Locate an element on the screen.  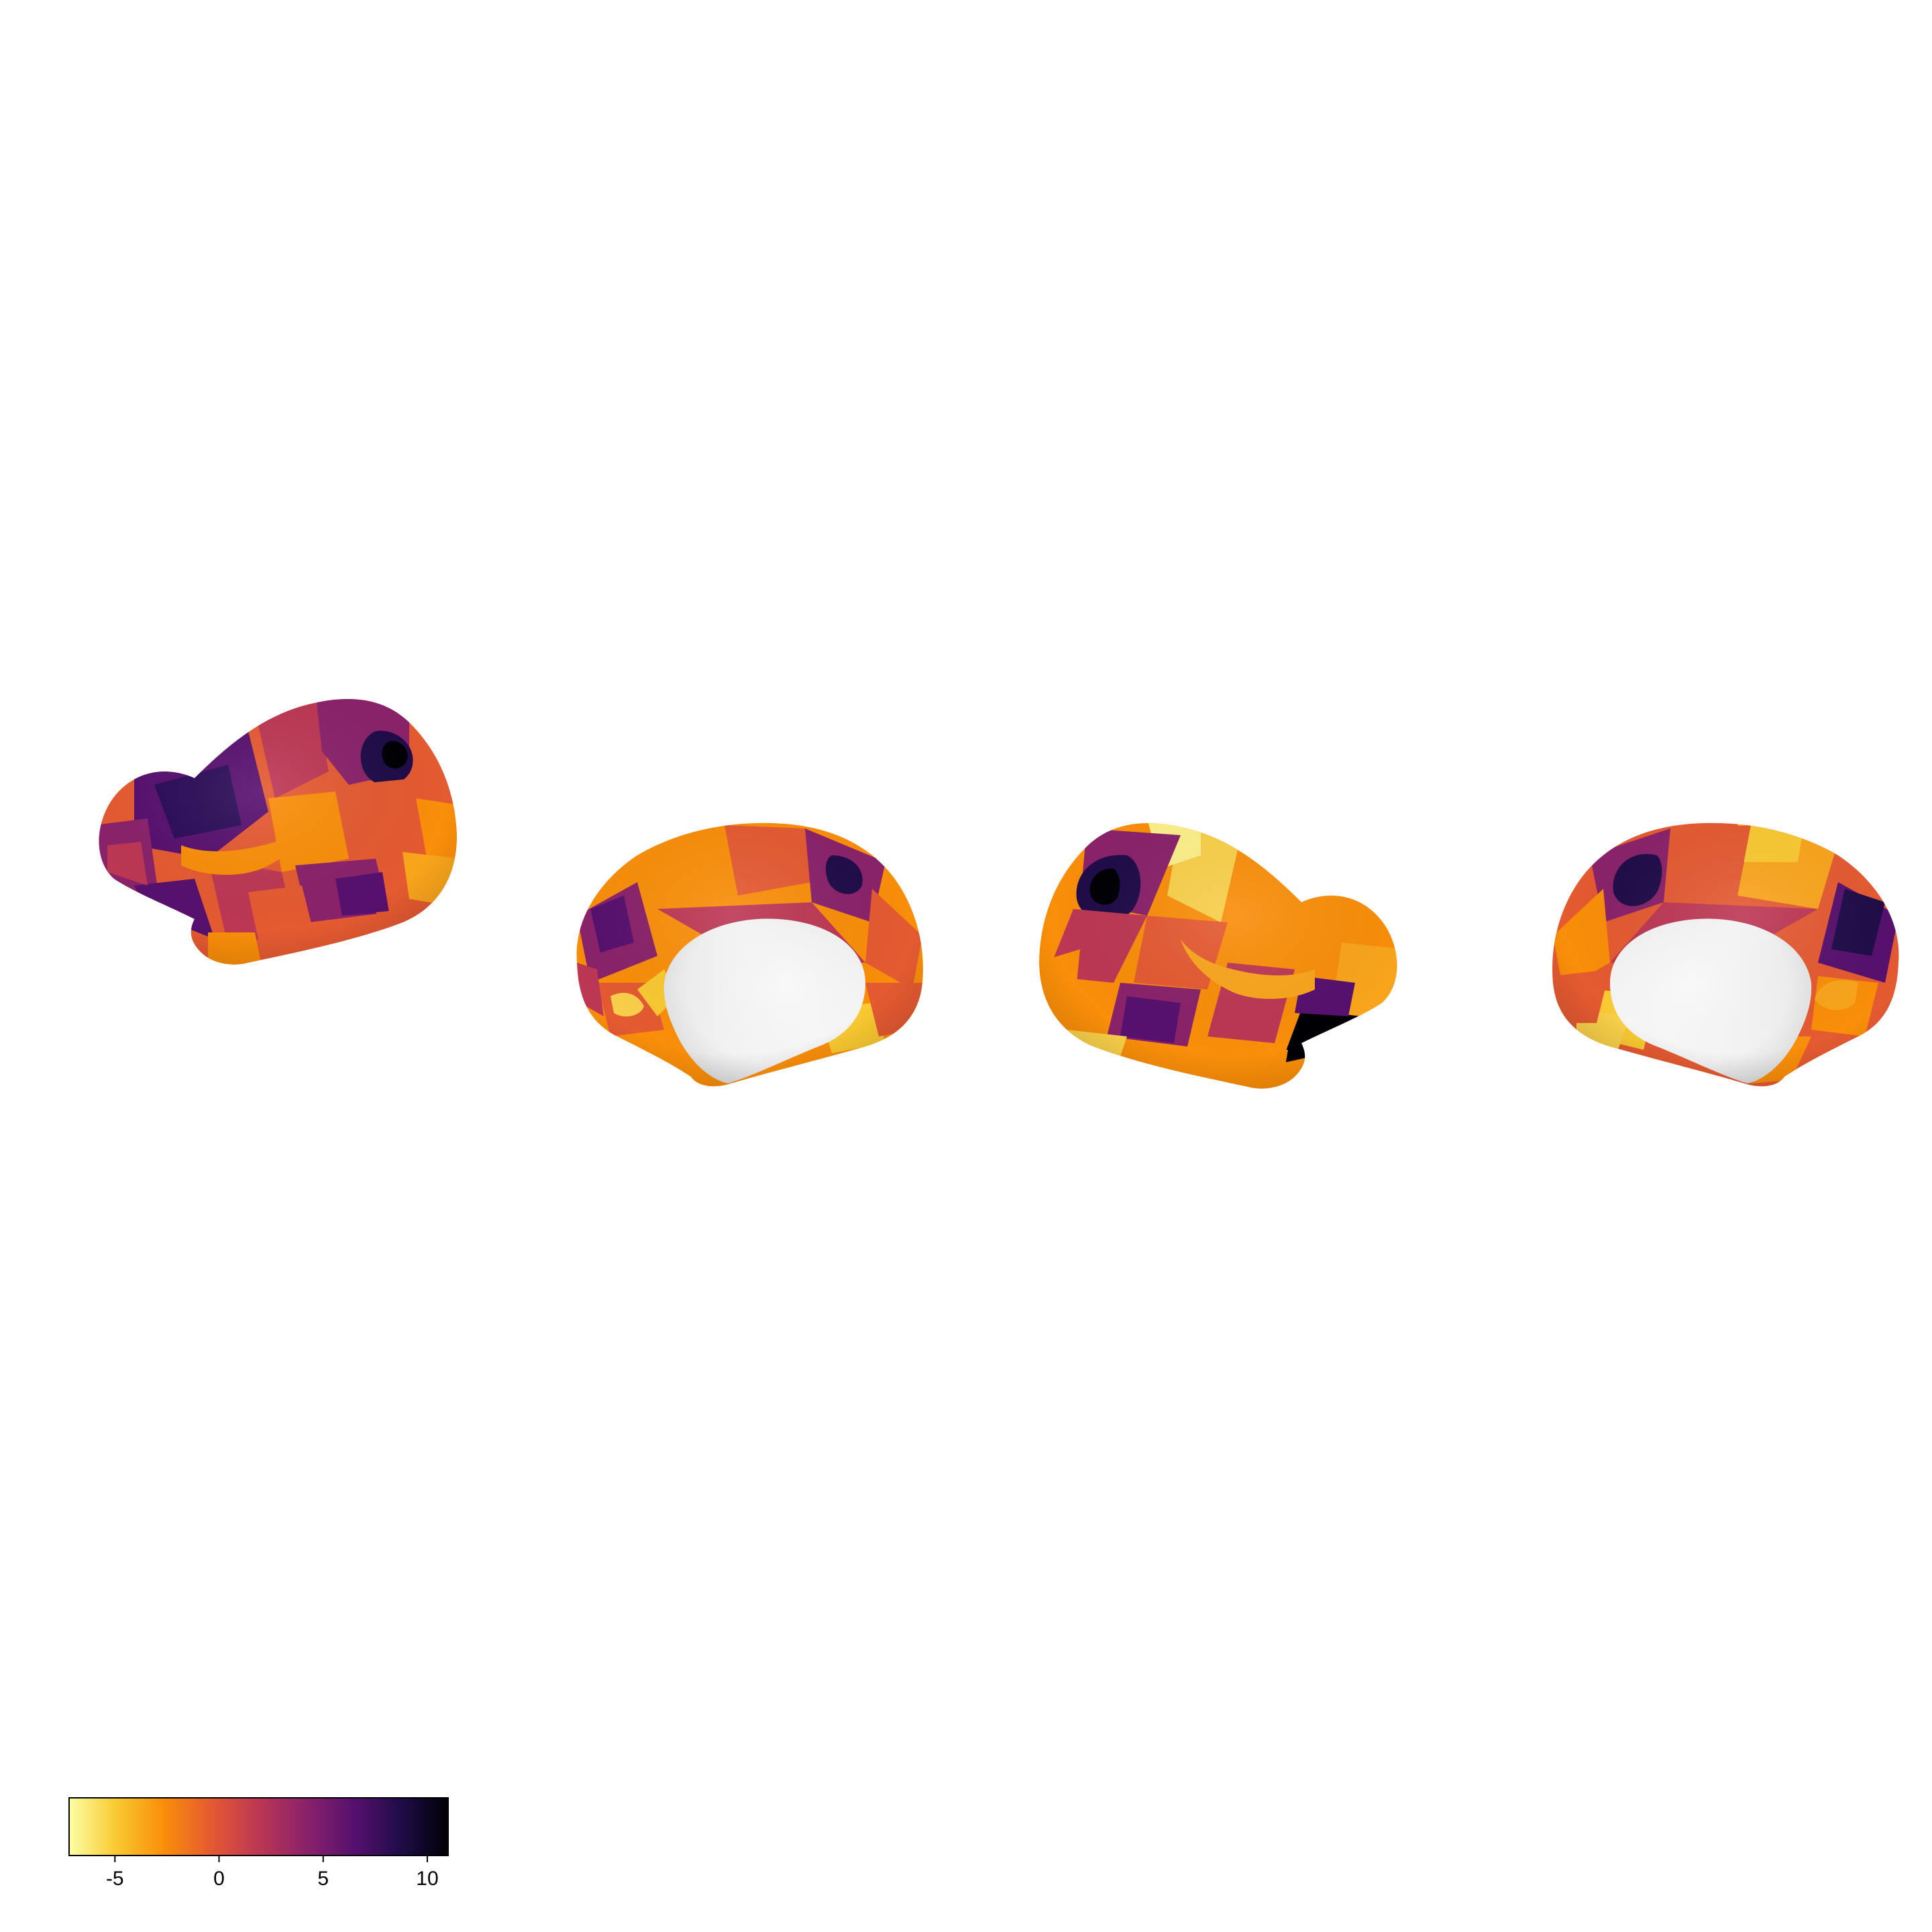
brain-view-right-medial is located at coordinates (1725, 954).